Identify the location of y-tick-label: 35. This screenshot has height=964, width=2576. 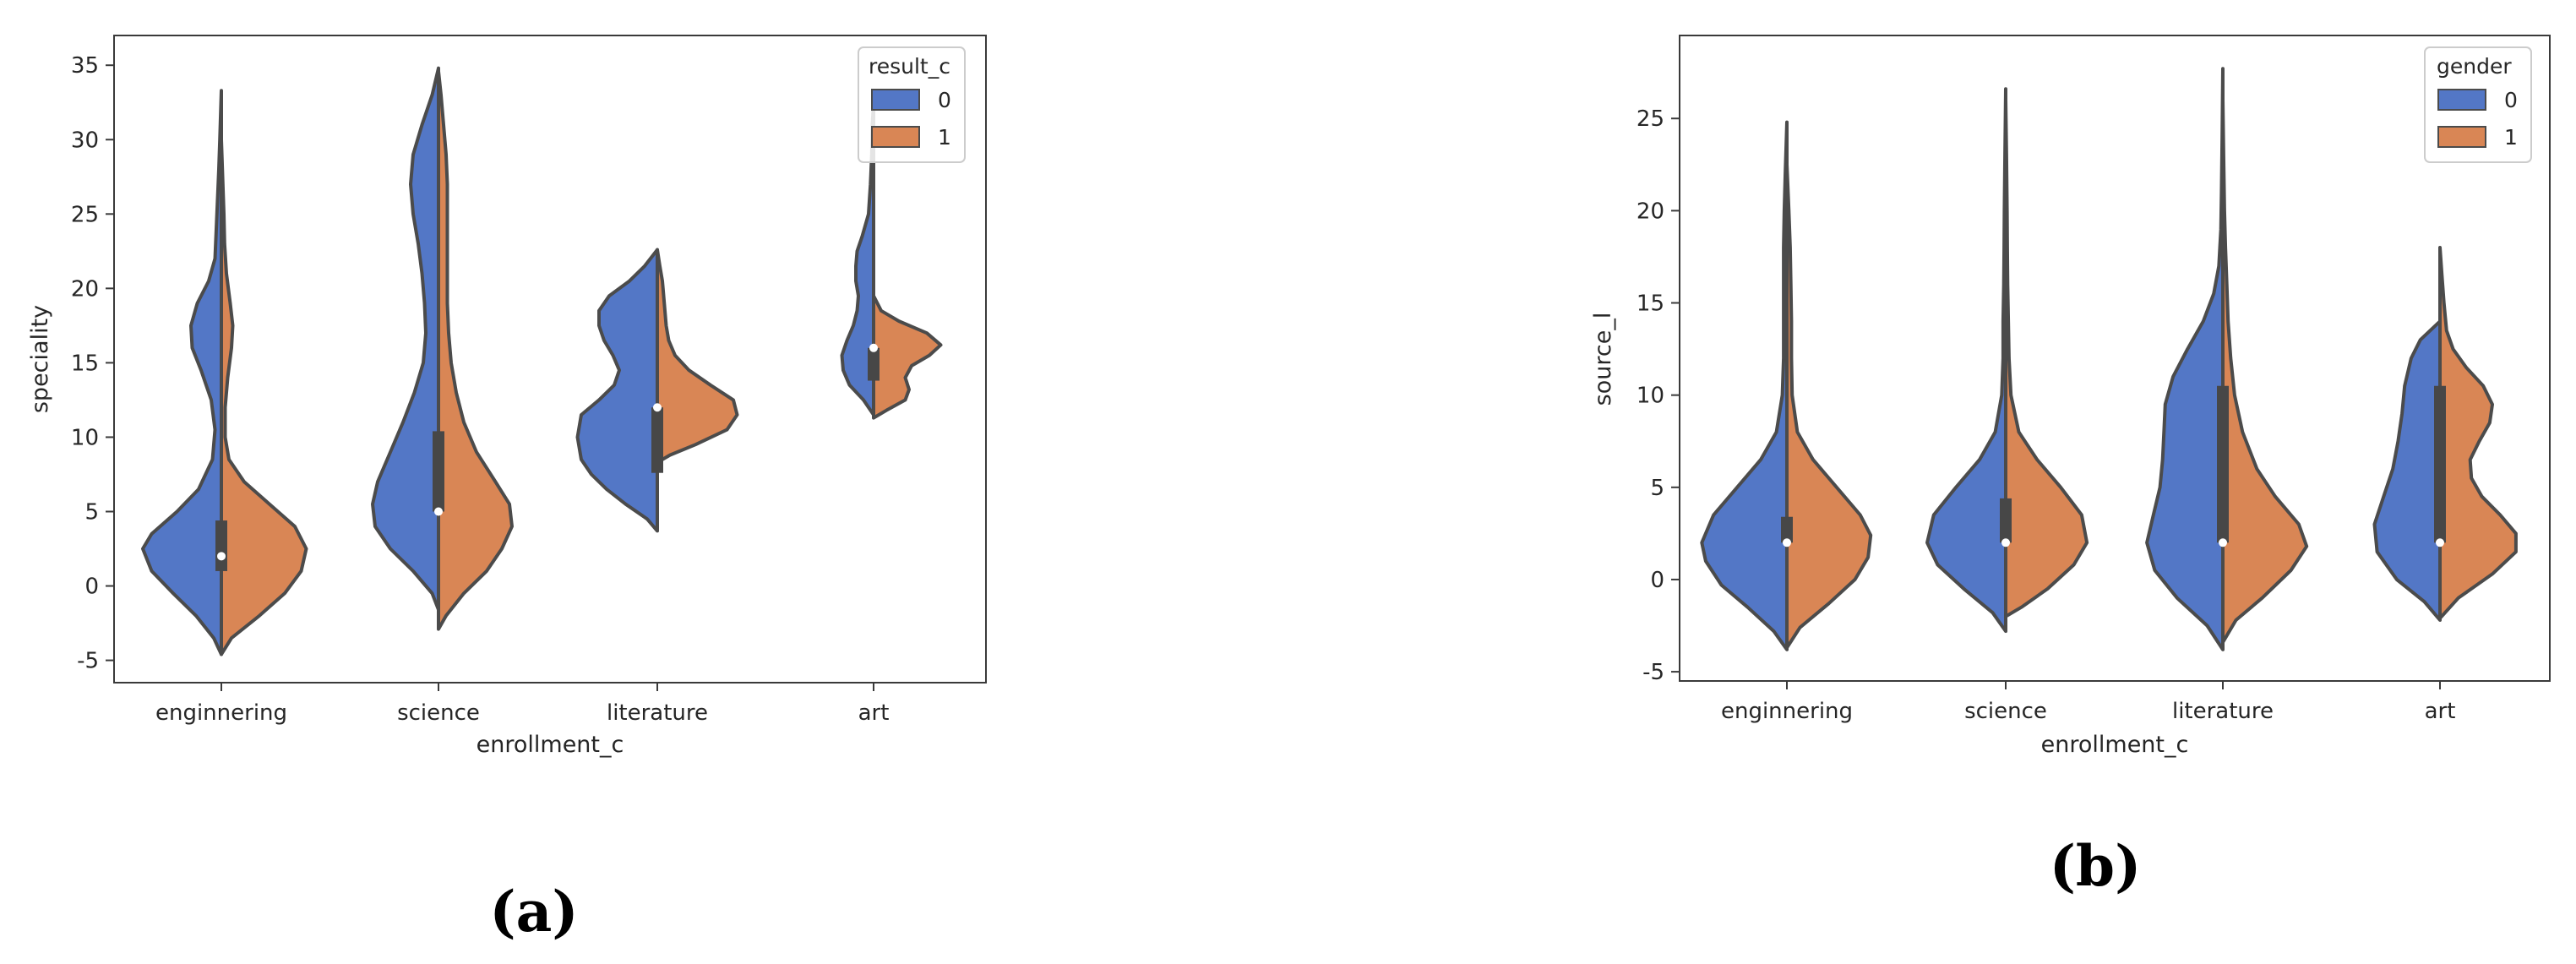
(85, 66).